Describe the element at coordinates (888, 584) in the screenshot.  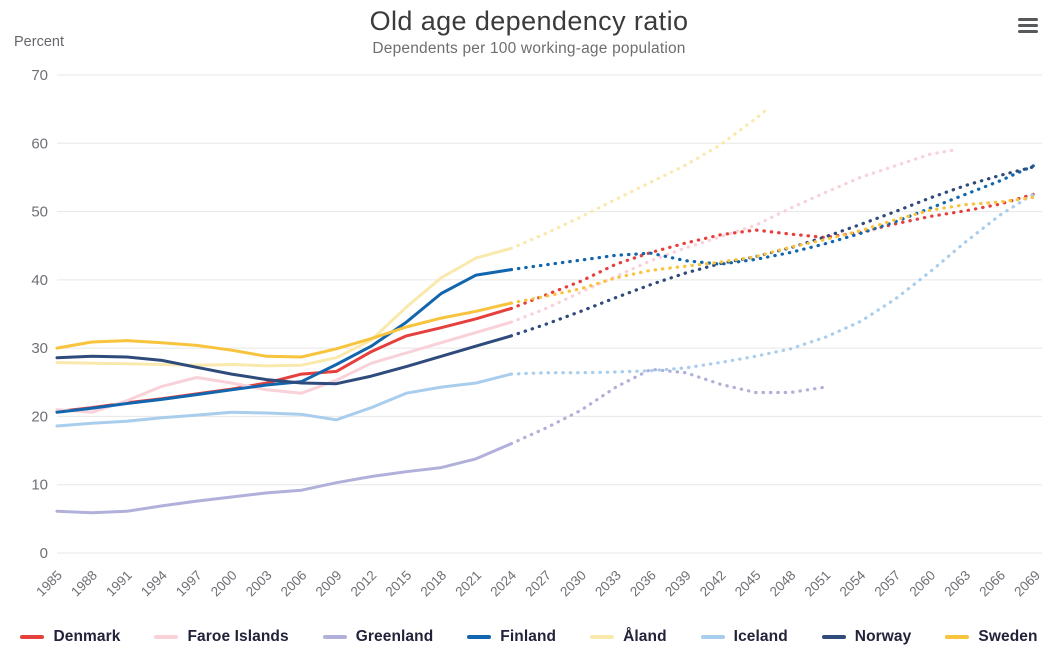
I see `x-axis-tick-label: 2057` at that location.